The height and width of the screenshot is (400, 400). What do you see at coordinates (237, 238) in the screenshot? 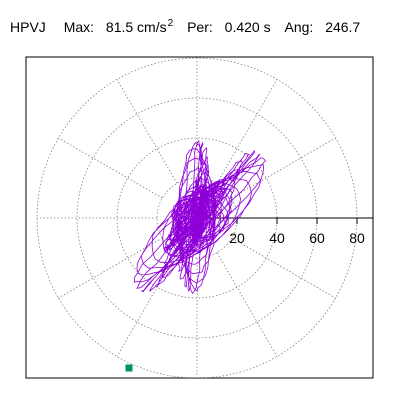
I see `x-tick-label-1: 20` at bounding box center [237, 238].